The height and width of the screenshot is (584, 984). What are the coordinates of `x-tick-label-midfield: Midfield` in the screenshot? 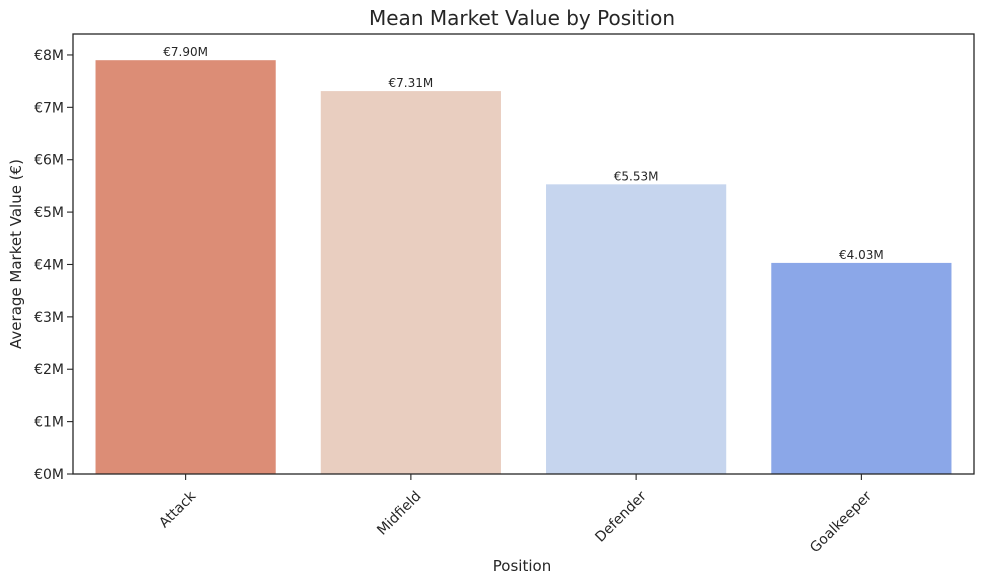 It's located at (399, 513).